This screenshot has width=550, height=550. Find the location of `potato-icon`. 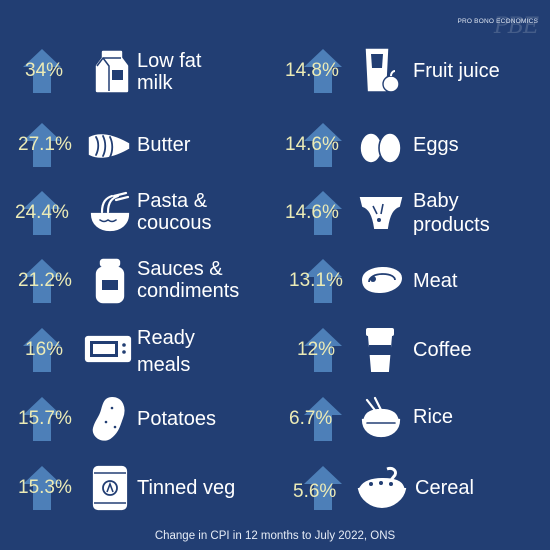

potato-icon is located at coordinates (110, 419).